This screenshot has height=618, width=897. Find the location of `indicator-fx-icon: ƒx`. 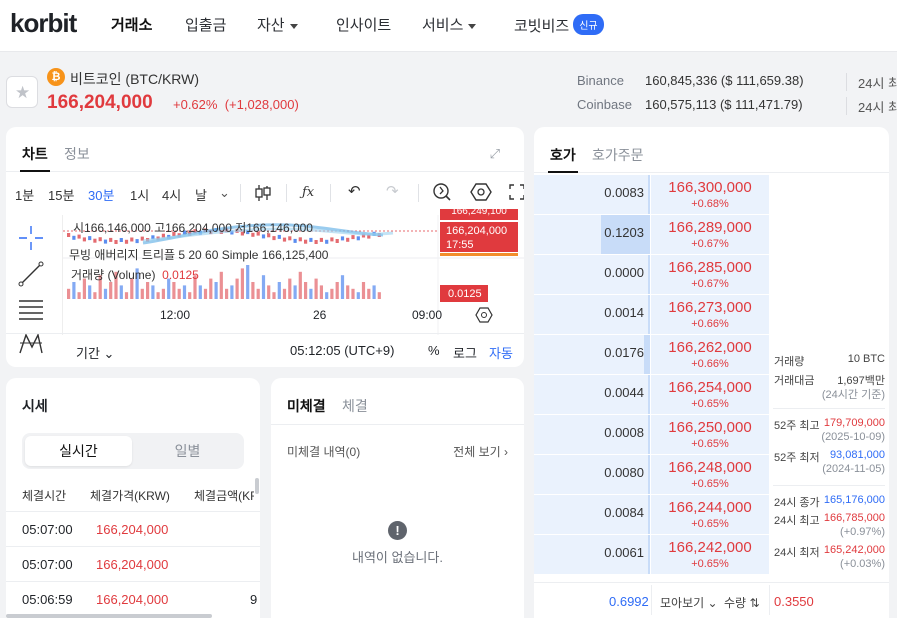

indicator-fx-icon: ƒx is located at coordinates (308, 192).